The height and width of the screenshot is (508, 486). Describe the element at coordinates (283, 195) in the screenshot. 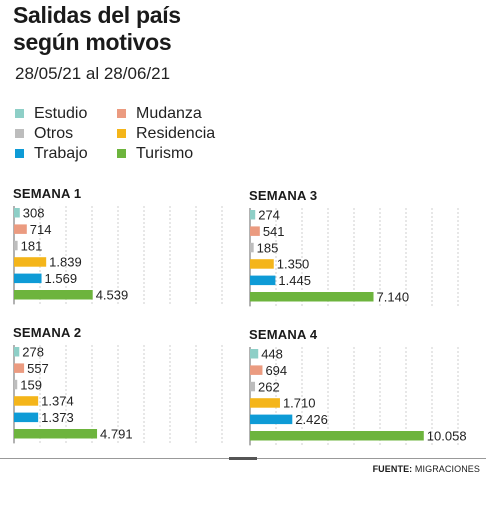

I see `panel-title: SEMANA 3` at that location.